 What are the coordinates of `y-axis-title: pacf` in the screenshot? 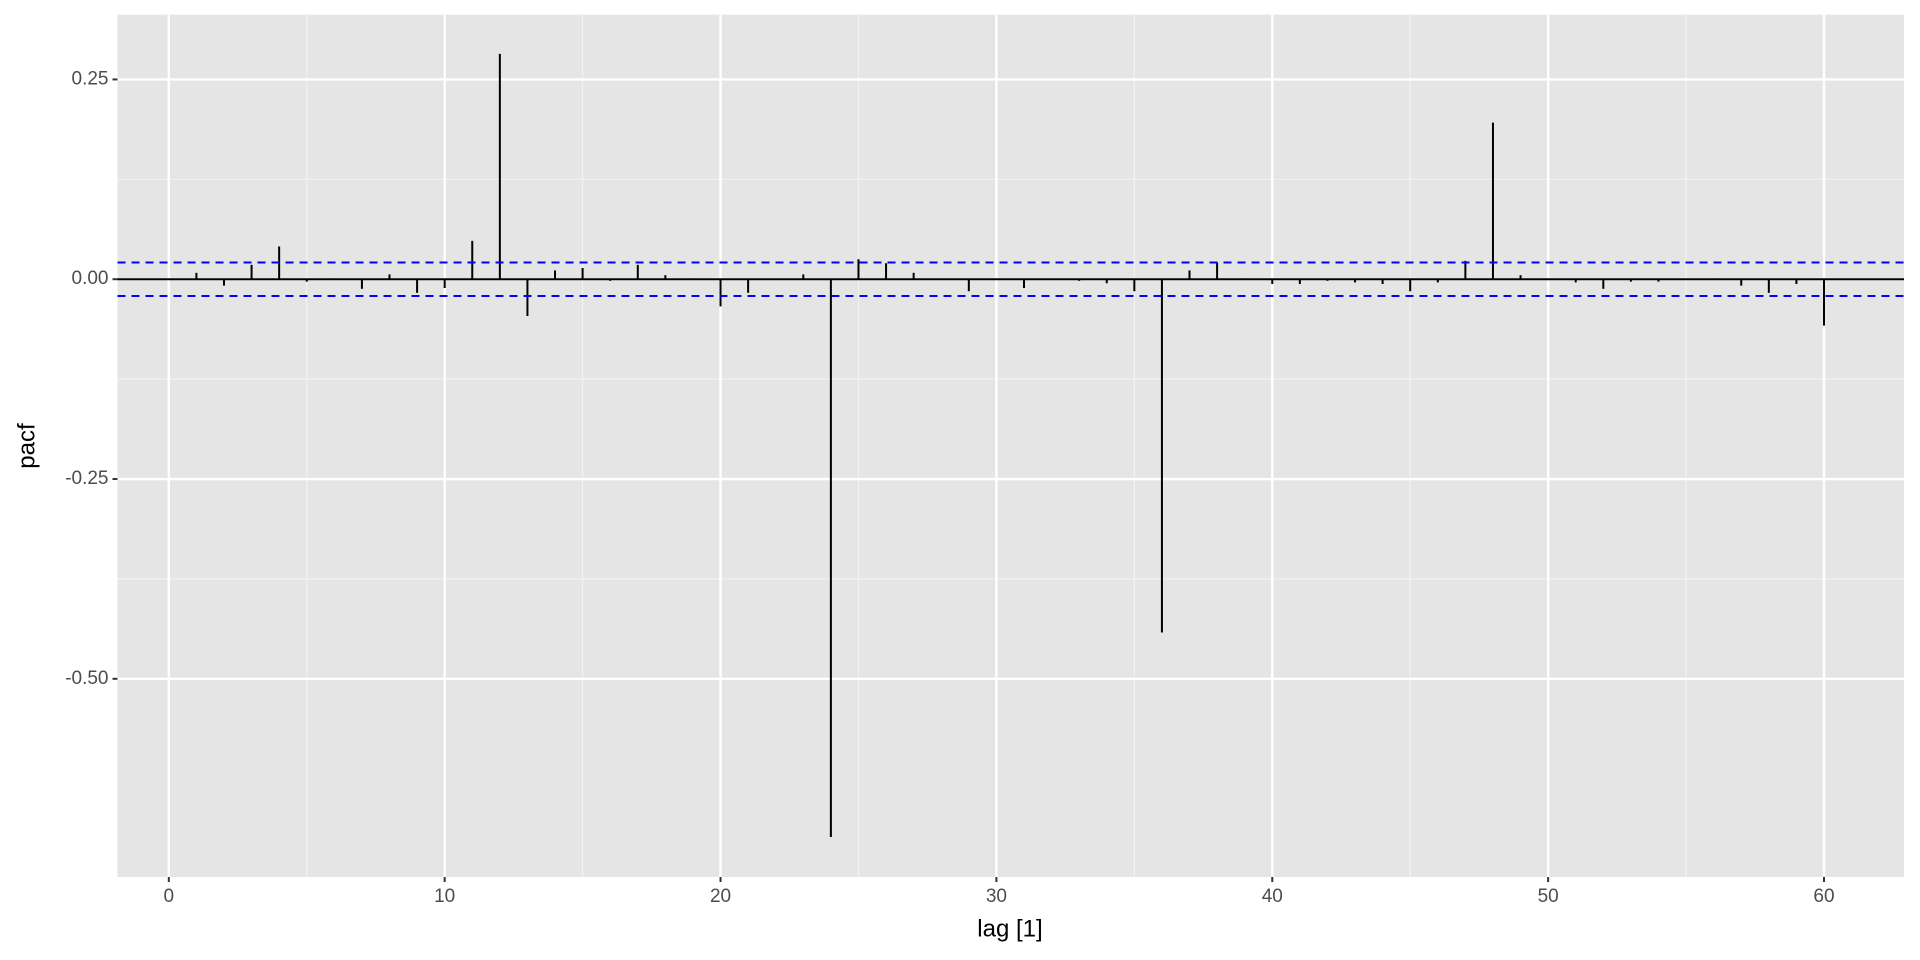 It's located at (26, 446).